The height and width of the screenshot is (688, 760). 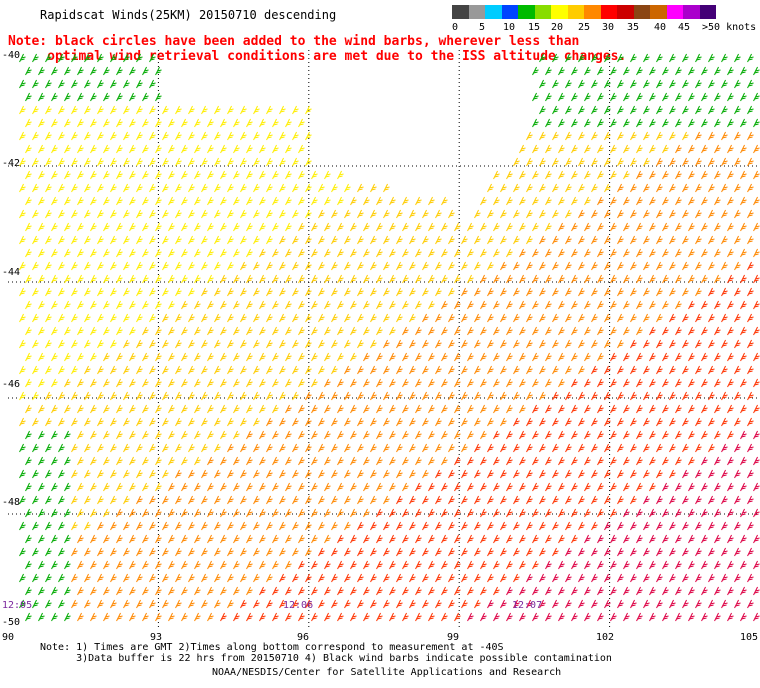 I want to click on lat-label-40: -40, so click(x=11, y=55).